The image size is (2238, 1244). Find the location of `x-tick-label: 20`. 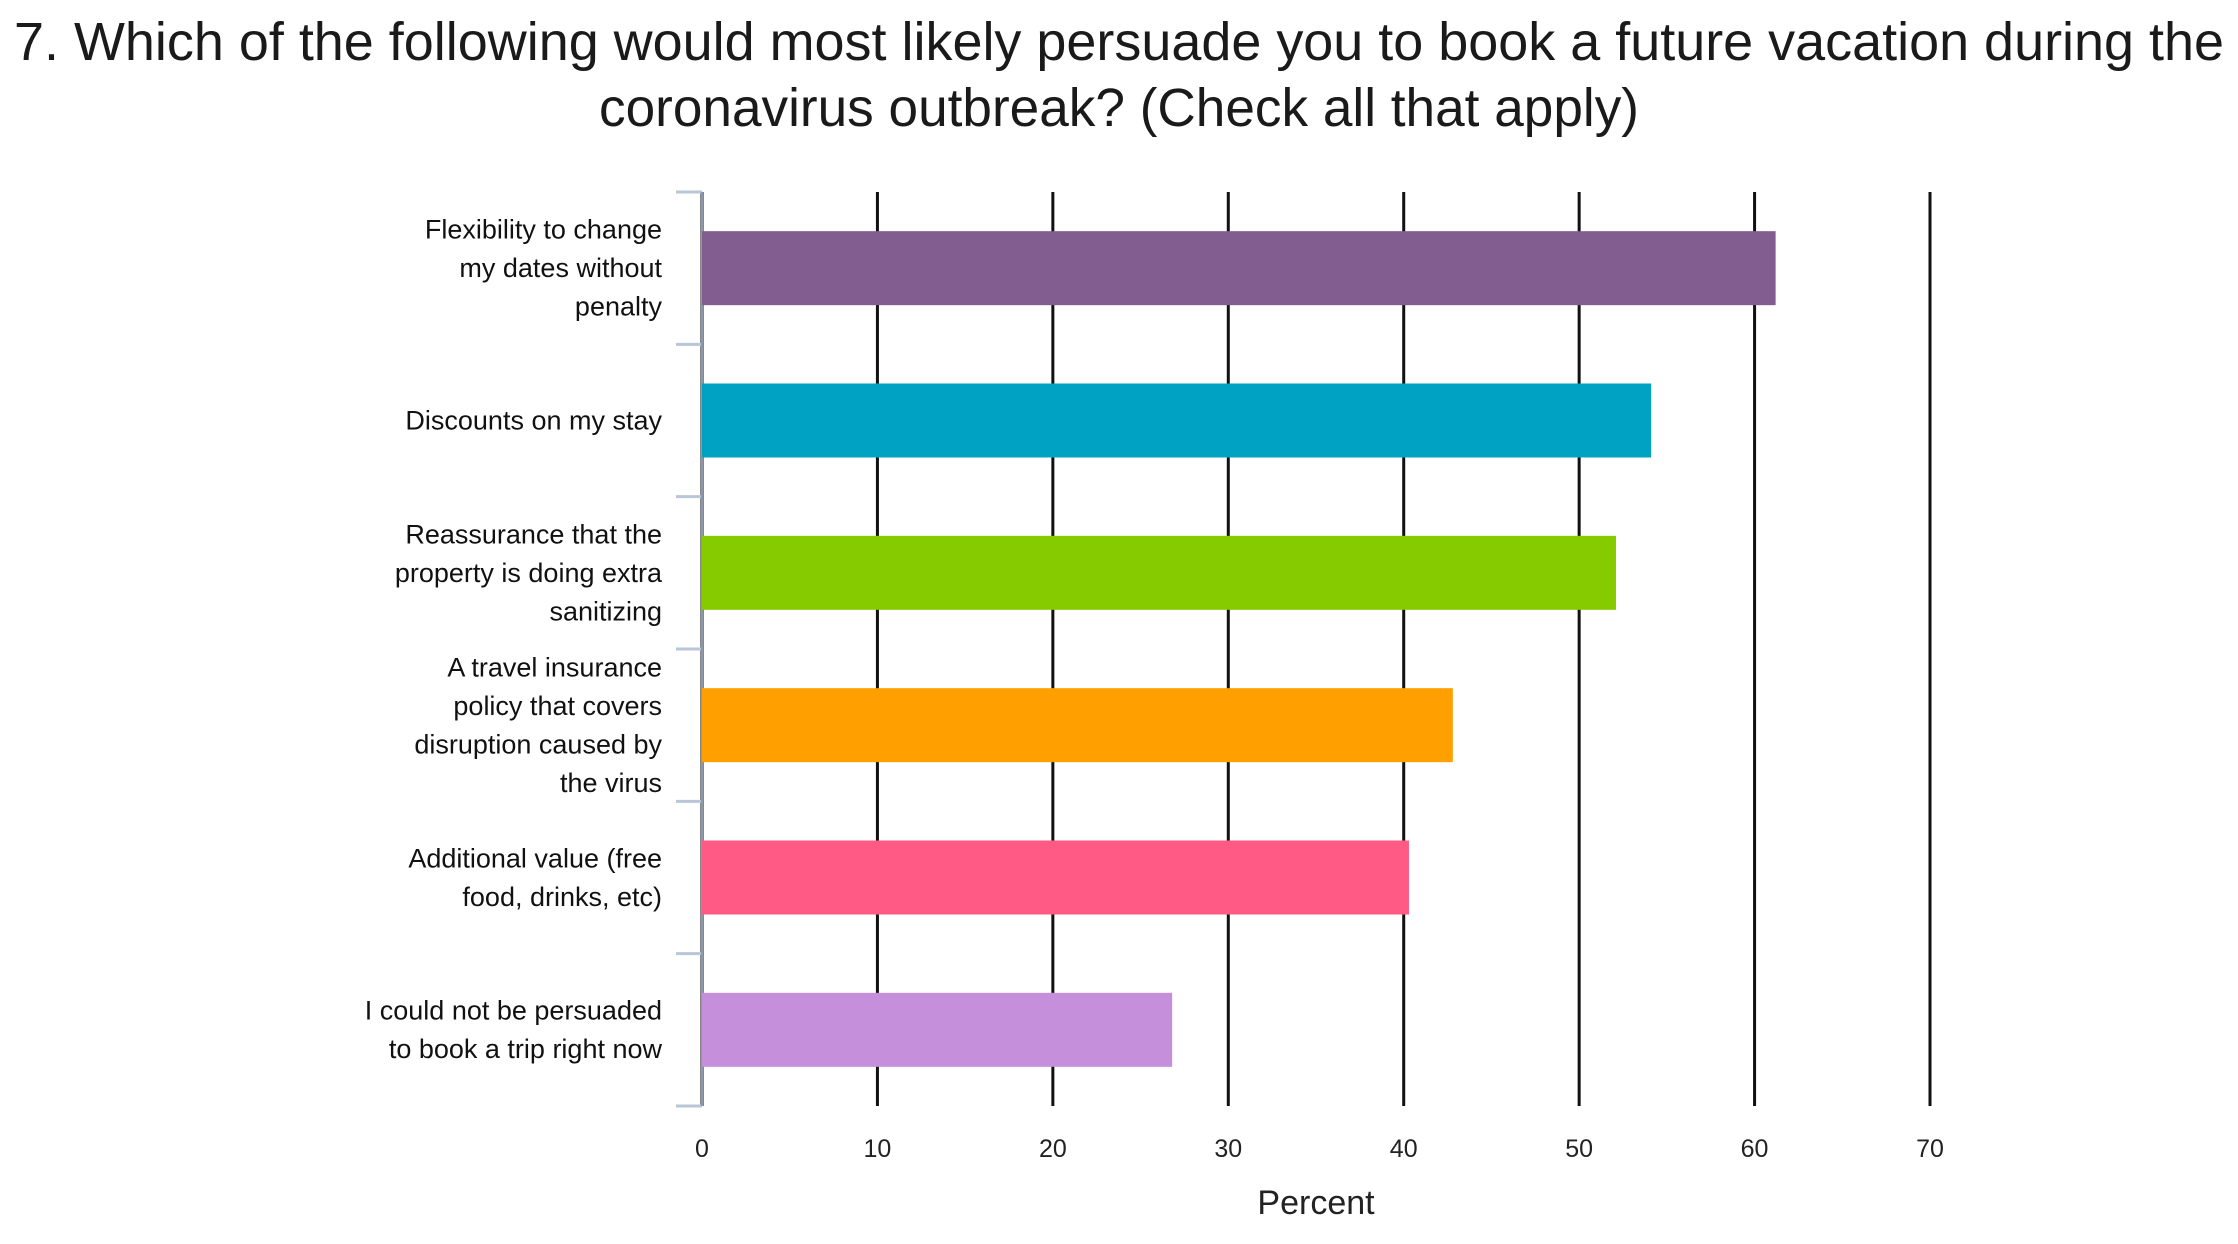

x-tick-label: 20 is located at coordinates (1053, 1149).